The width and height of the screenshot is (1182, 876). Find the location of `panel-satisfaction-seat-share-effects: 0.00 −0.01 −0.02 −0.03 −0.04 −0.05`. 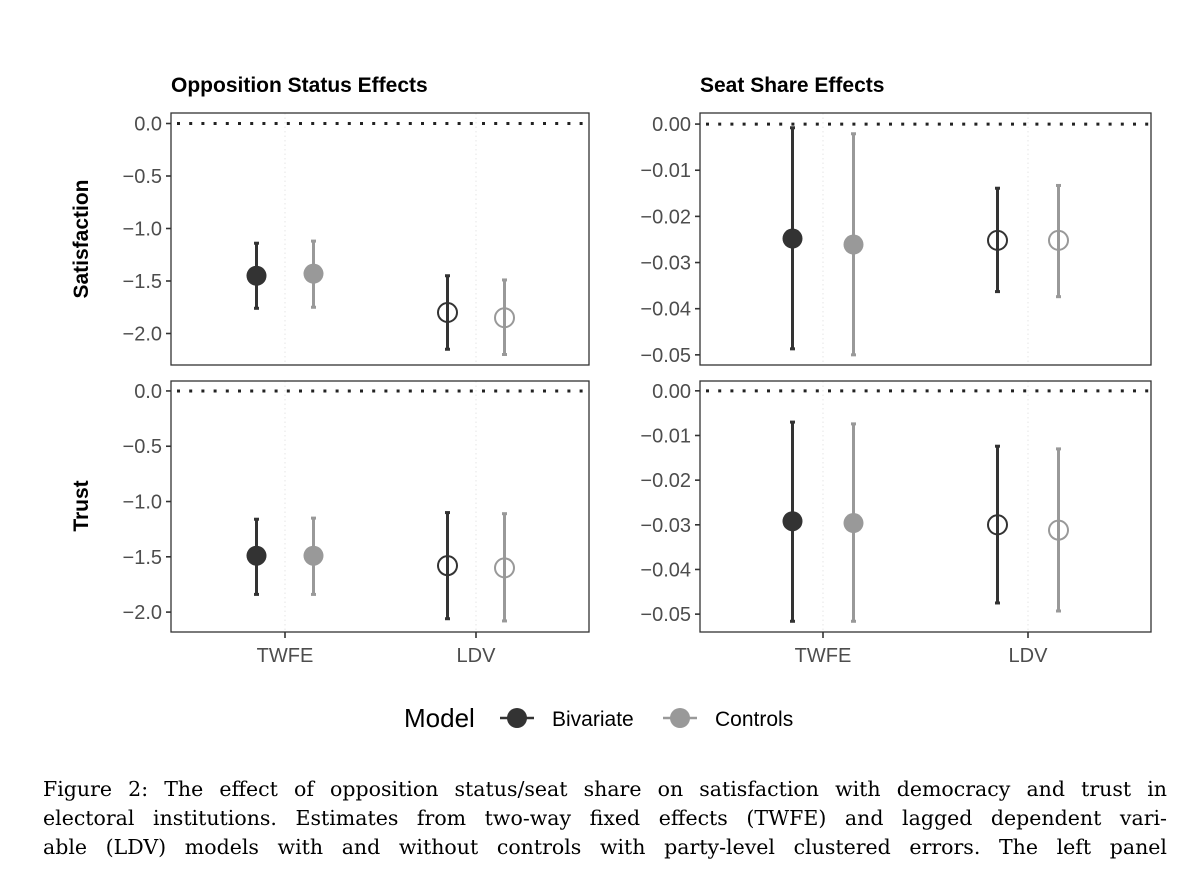

panel-satisfaction-seat-share-effects: 0.00 −0.01 −0.02 −0.03 −0.04 −0.05 is located at coordinates (896, 239).